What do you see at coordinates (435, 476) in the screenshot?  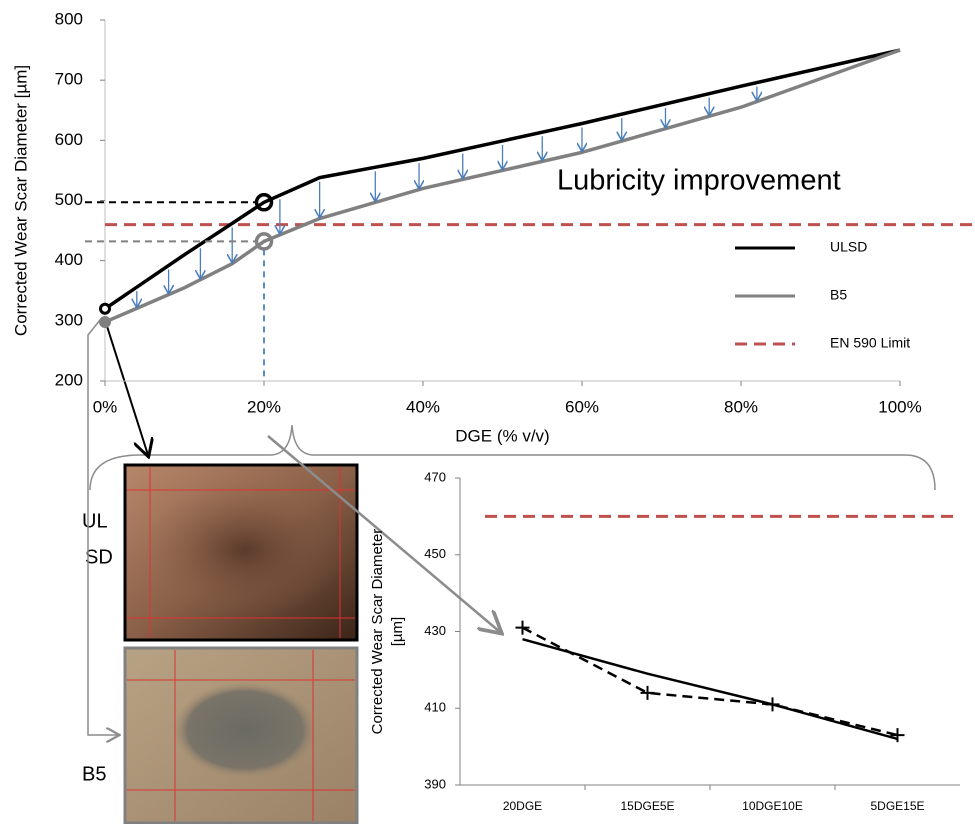 I see `y-tick-label: 470` at bounding box center [435, 476].